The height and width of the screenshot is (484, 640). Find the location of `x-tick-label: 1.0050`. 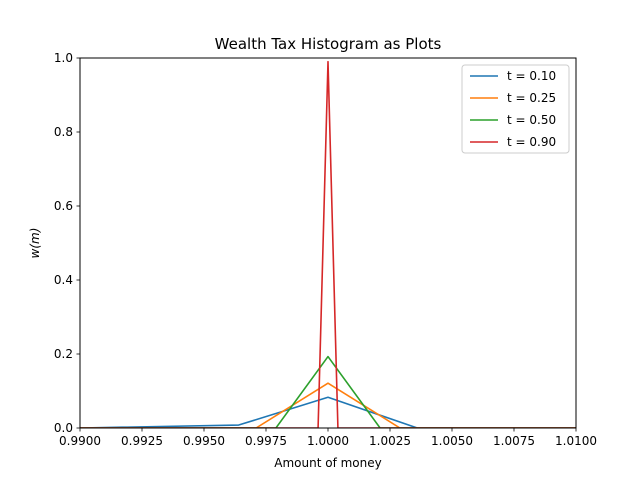

x-tick-label: 1.0050 is located at coordinates (452, 441).